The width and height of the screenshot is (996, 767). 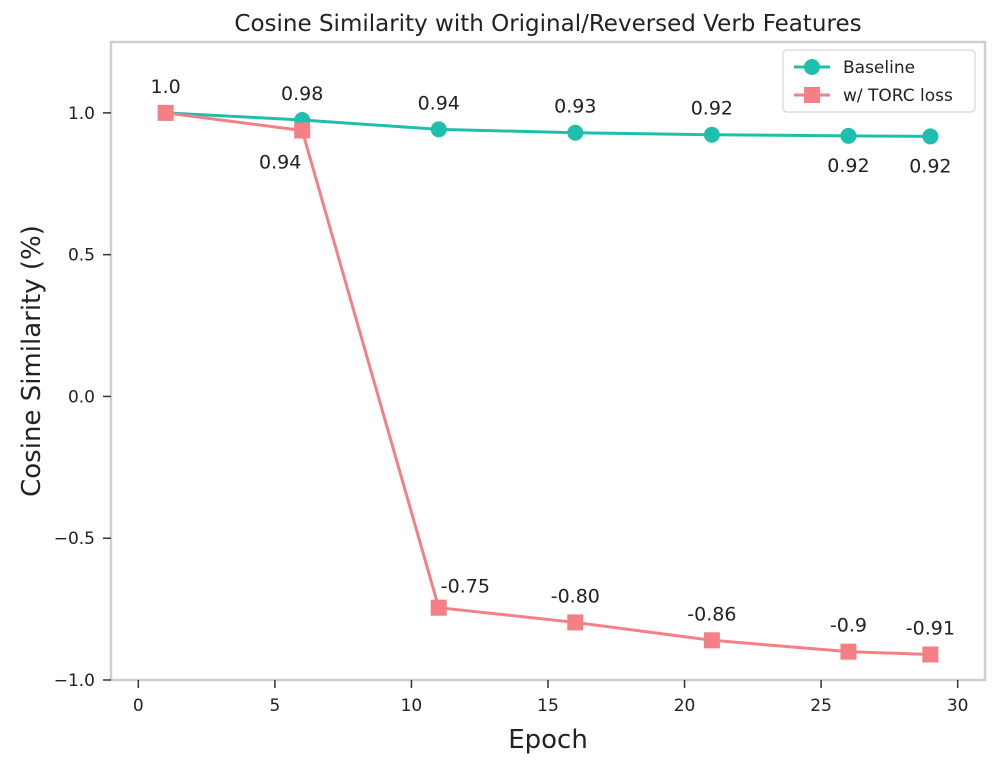 What do you see at coordinates (548, 706) in the screenshot?
I see `x-tick-label: 15` at bounding box center [548, 706].